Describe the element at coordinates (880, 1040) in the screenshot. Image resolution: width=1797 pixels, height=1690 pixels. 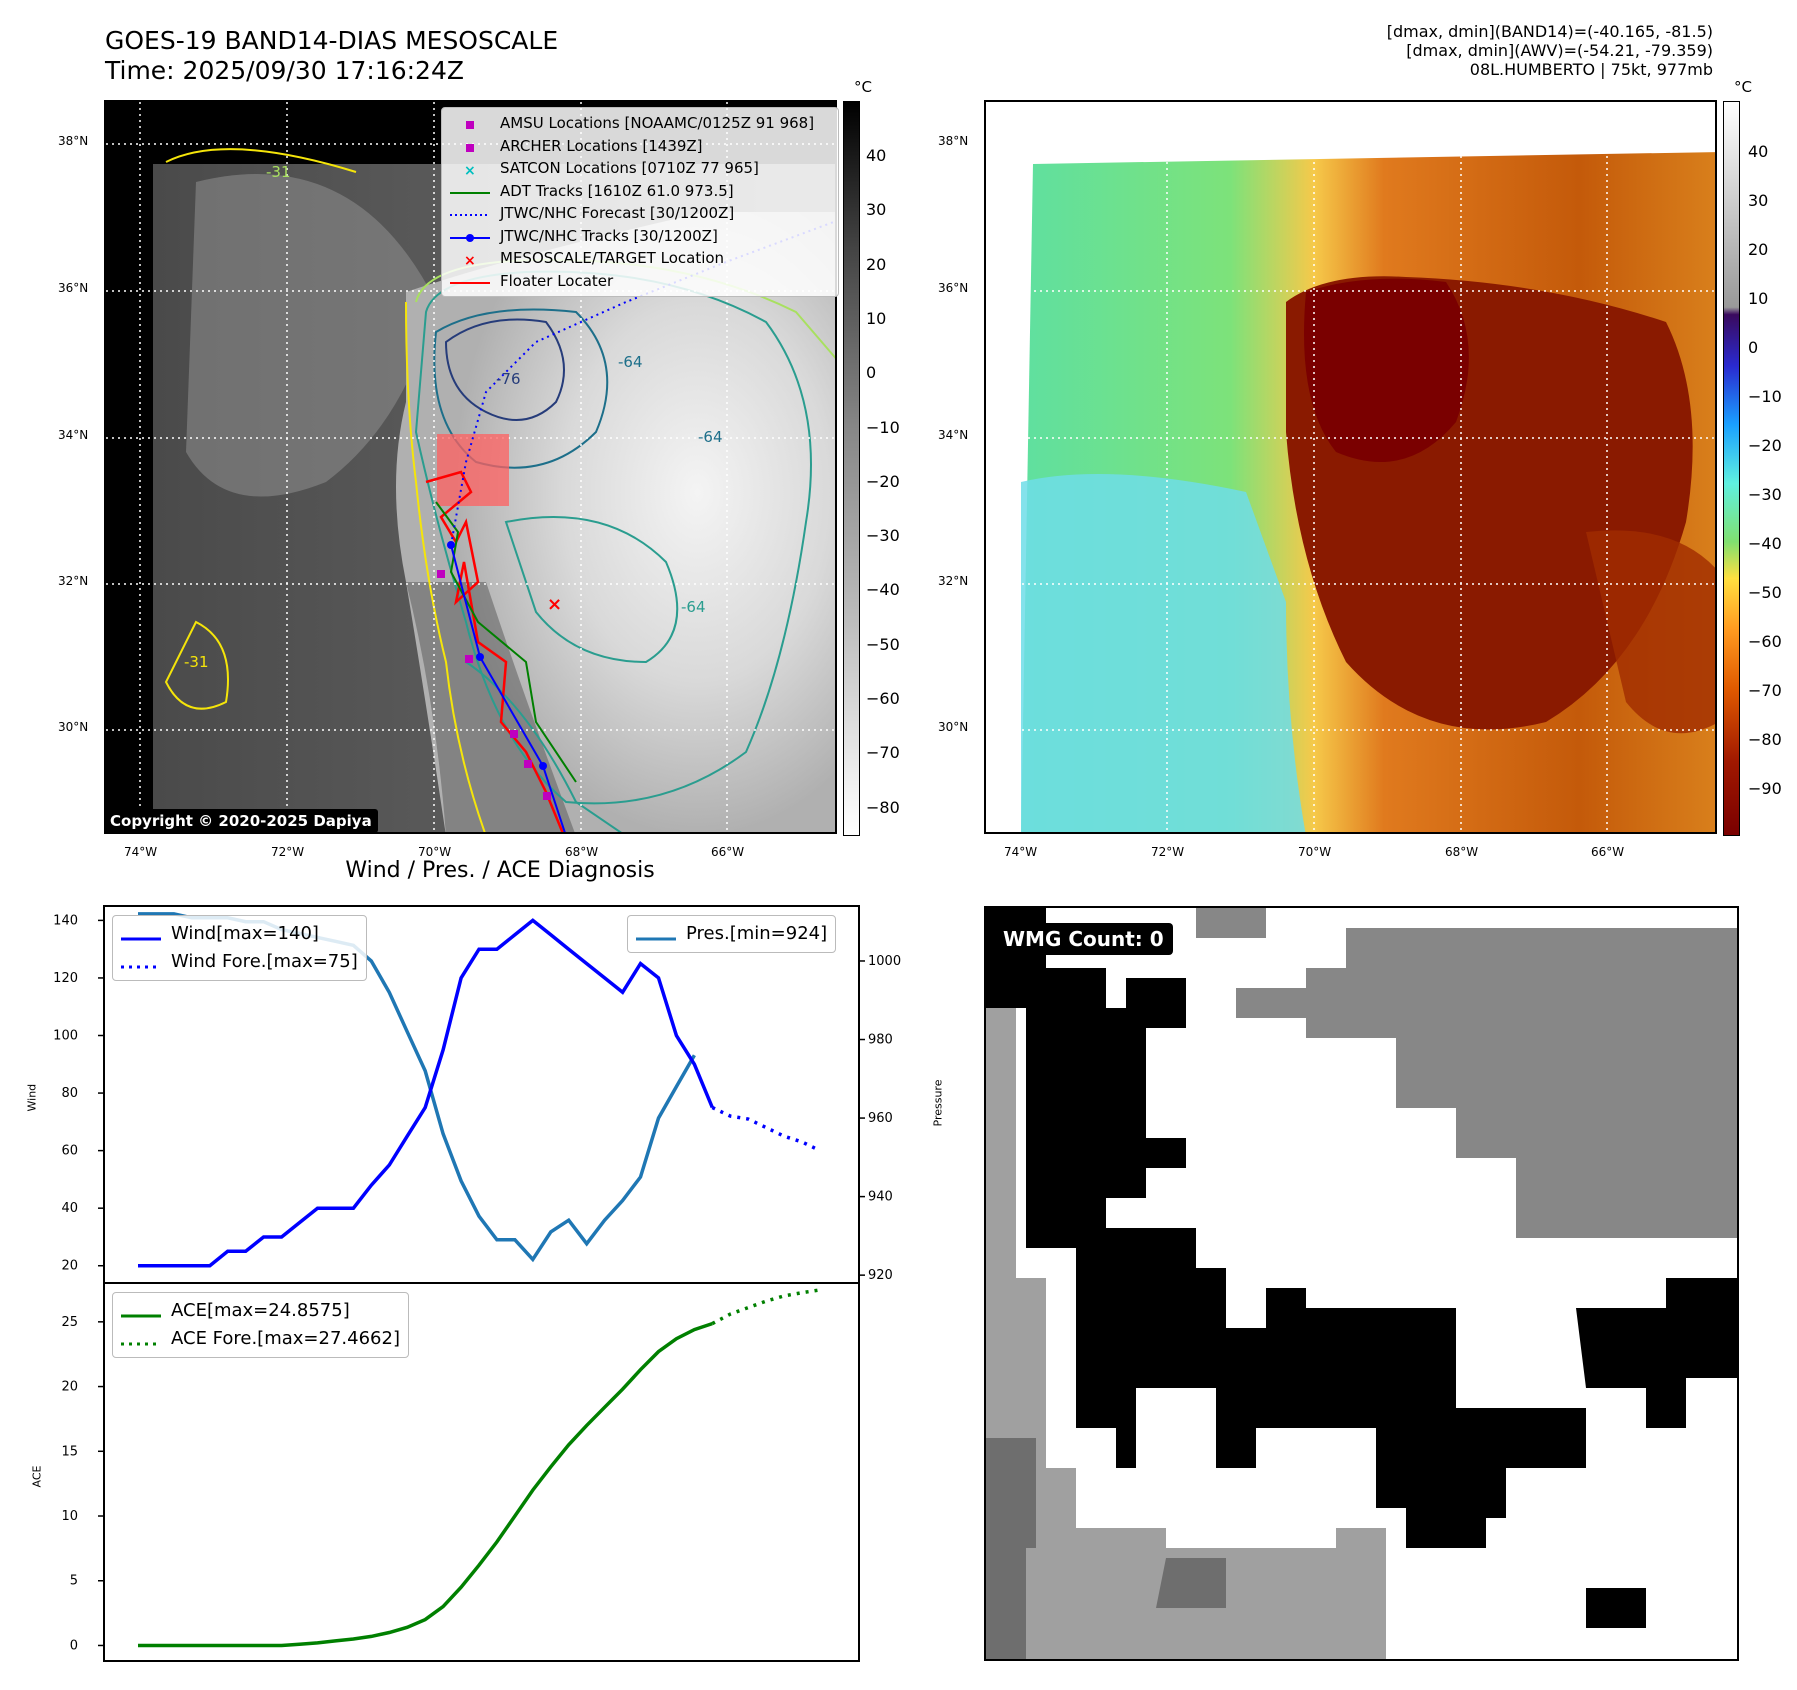
I see `pressure-tick-label: 980` at that location.